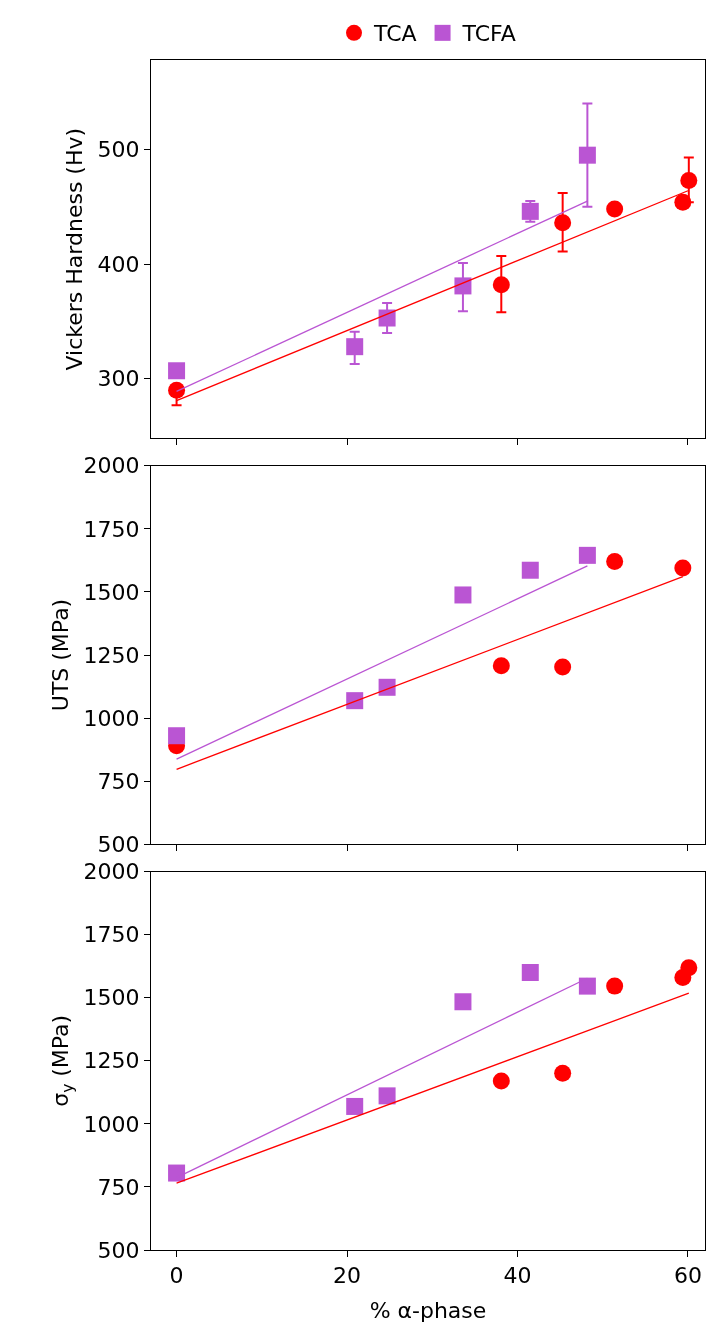 This screenshot has height=1338, width=719. I want to click on legend-label: TCA, so click(395, 34).